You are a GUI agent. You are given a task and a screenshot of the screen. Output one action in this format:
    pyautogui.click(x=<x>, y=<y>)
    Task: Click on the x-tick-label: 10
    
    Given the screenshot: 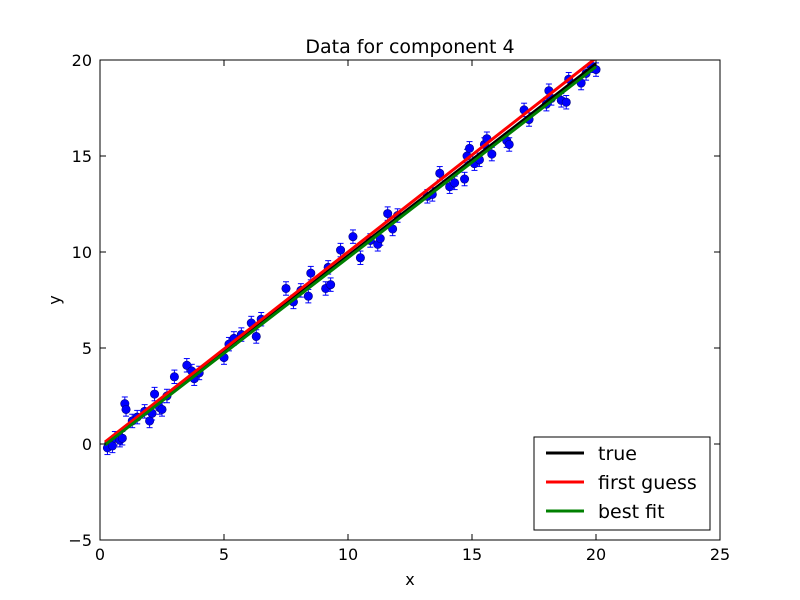 What is the action you would take?
    pyautogui.click(x=348, y=554)
    